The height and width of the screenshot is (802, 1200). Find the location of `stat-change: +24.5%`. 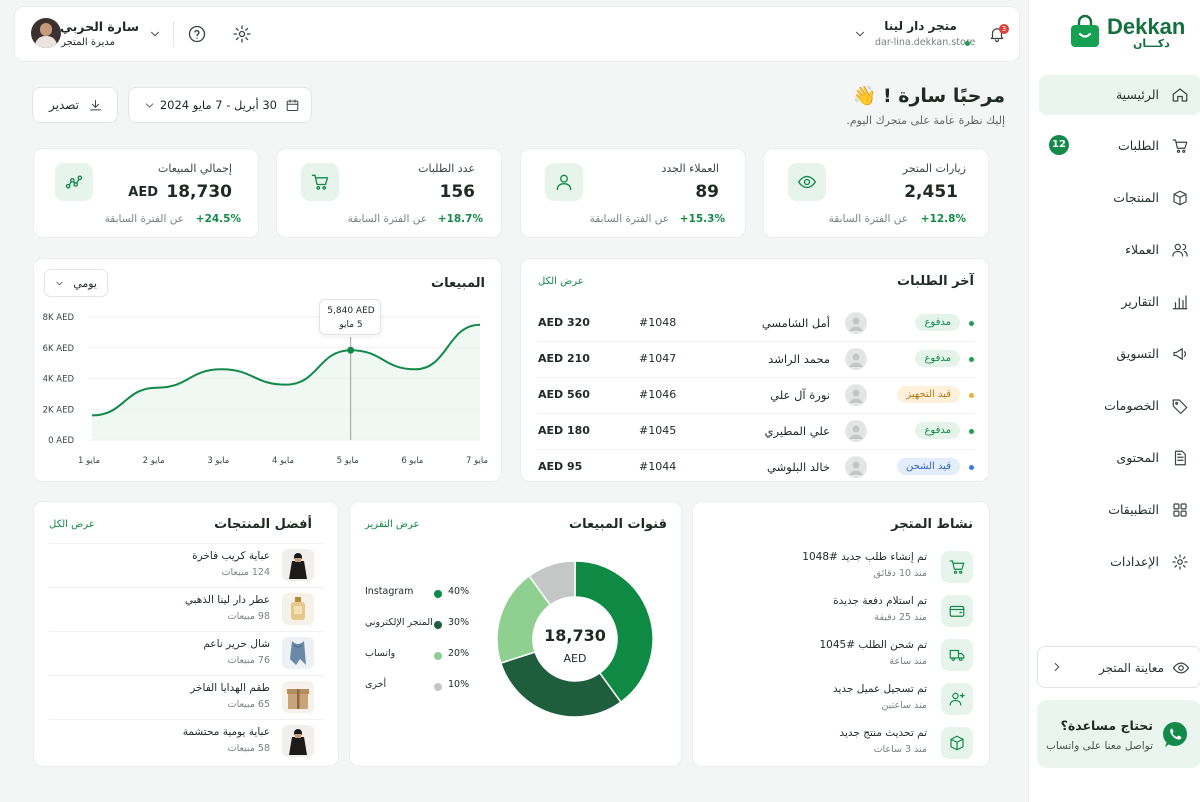

stat-change: +24.5% is located at coordinates (218, 219).